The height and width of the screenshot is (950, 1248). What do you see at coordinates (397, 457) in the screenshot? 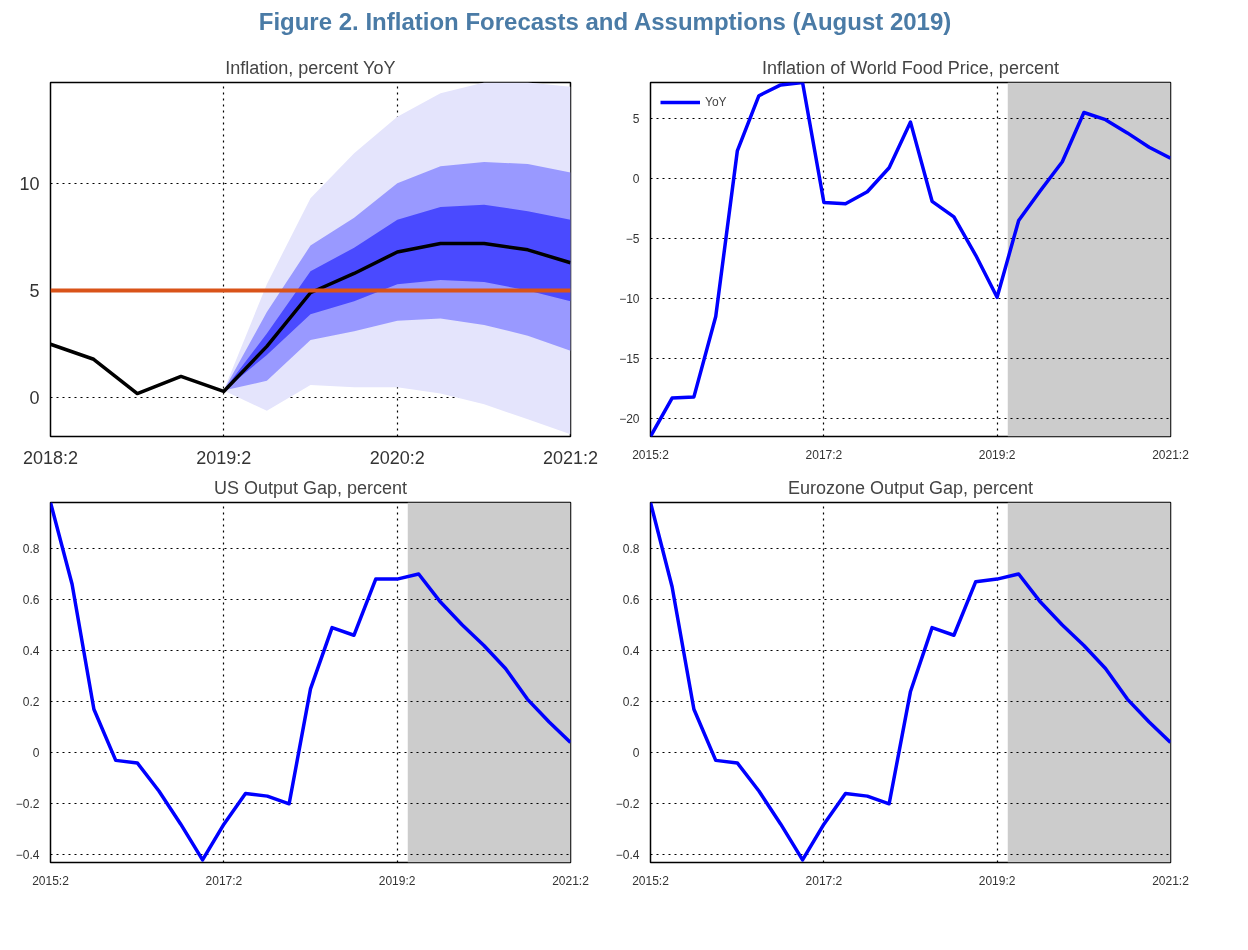
I see `x-tick-label: 2020:2` at bounding box center [397, 457].